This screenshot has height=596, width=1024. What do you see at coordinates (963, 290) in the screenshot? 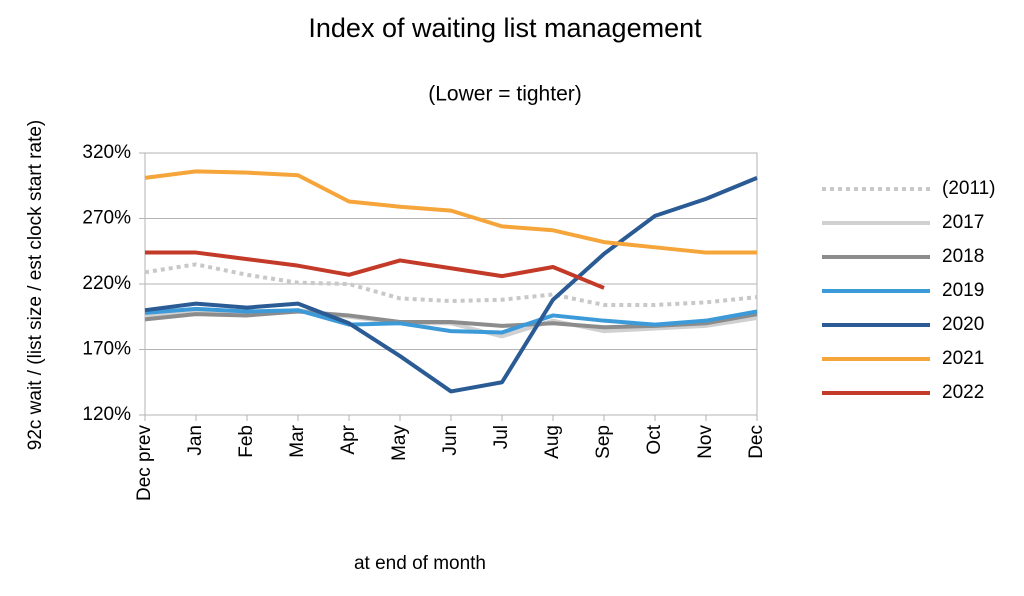
I see `legend-label: 2019` at bounding box center [963, 290].